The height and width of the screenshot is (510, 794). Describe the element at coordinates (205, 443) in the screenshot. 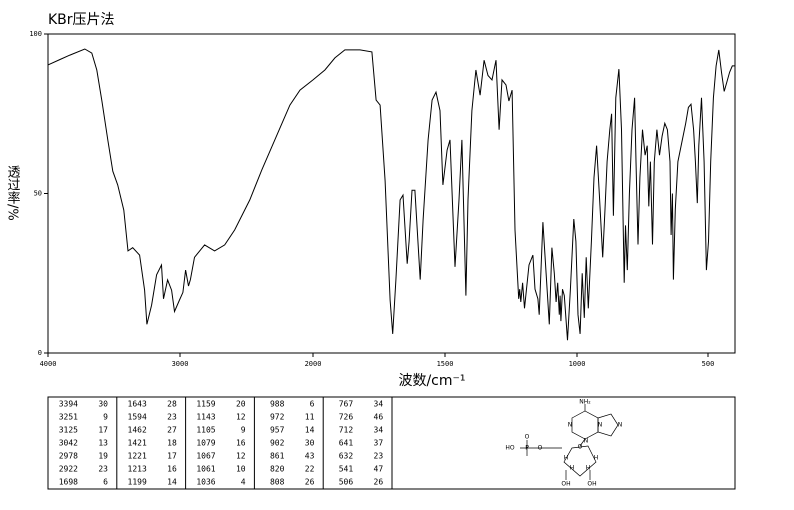

I see `peak-wavenumber: 1079` at that location.